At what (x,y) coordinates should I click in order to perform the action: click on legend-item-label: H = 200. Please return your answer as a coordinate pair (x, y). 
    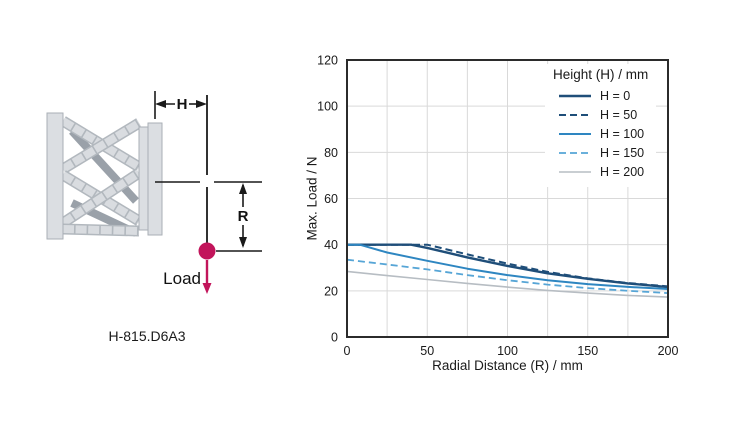
    Looking at the image, I should click on (622, 171).